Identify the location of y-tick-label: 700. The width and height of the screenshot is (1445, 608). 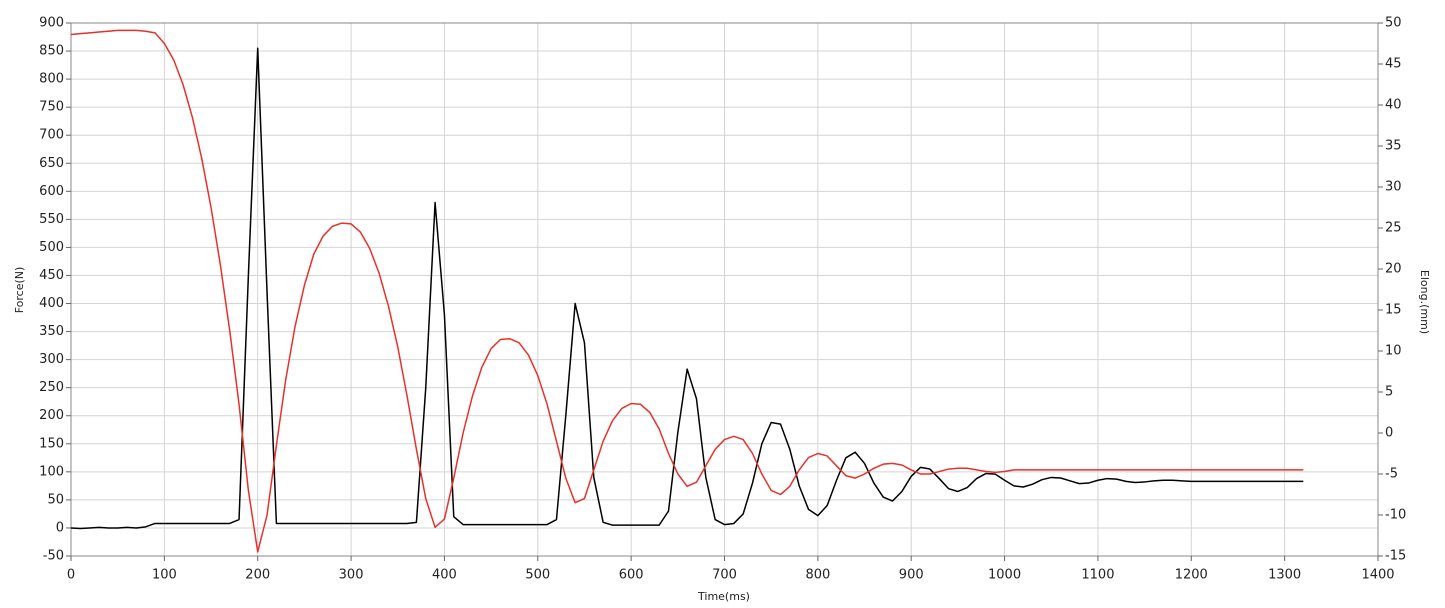
(51, 135).